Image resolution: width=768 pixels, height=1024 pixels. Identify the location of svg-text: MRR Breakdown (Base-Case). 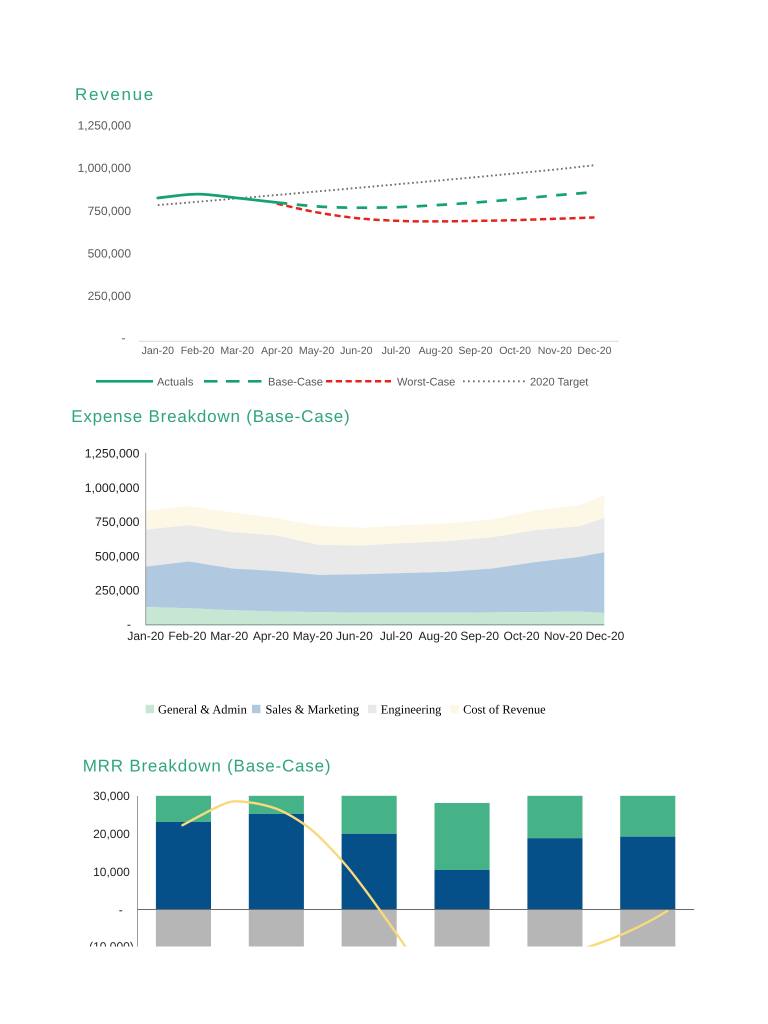
(207, 765).